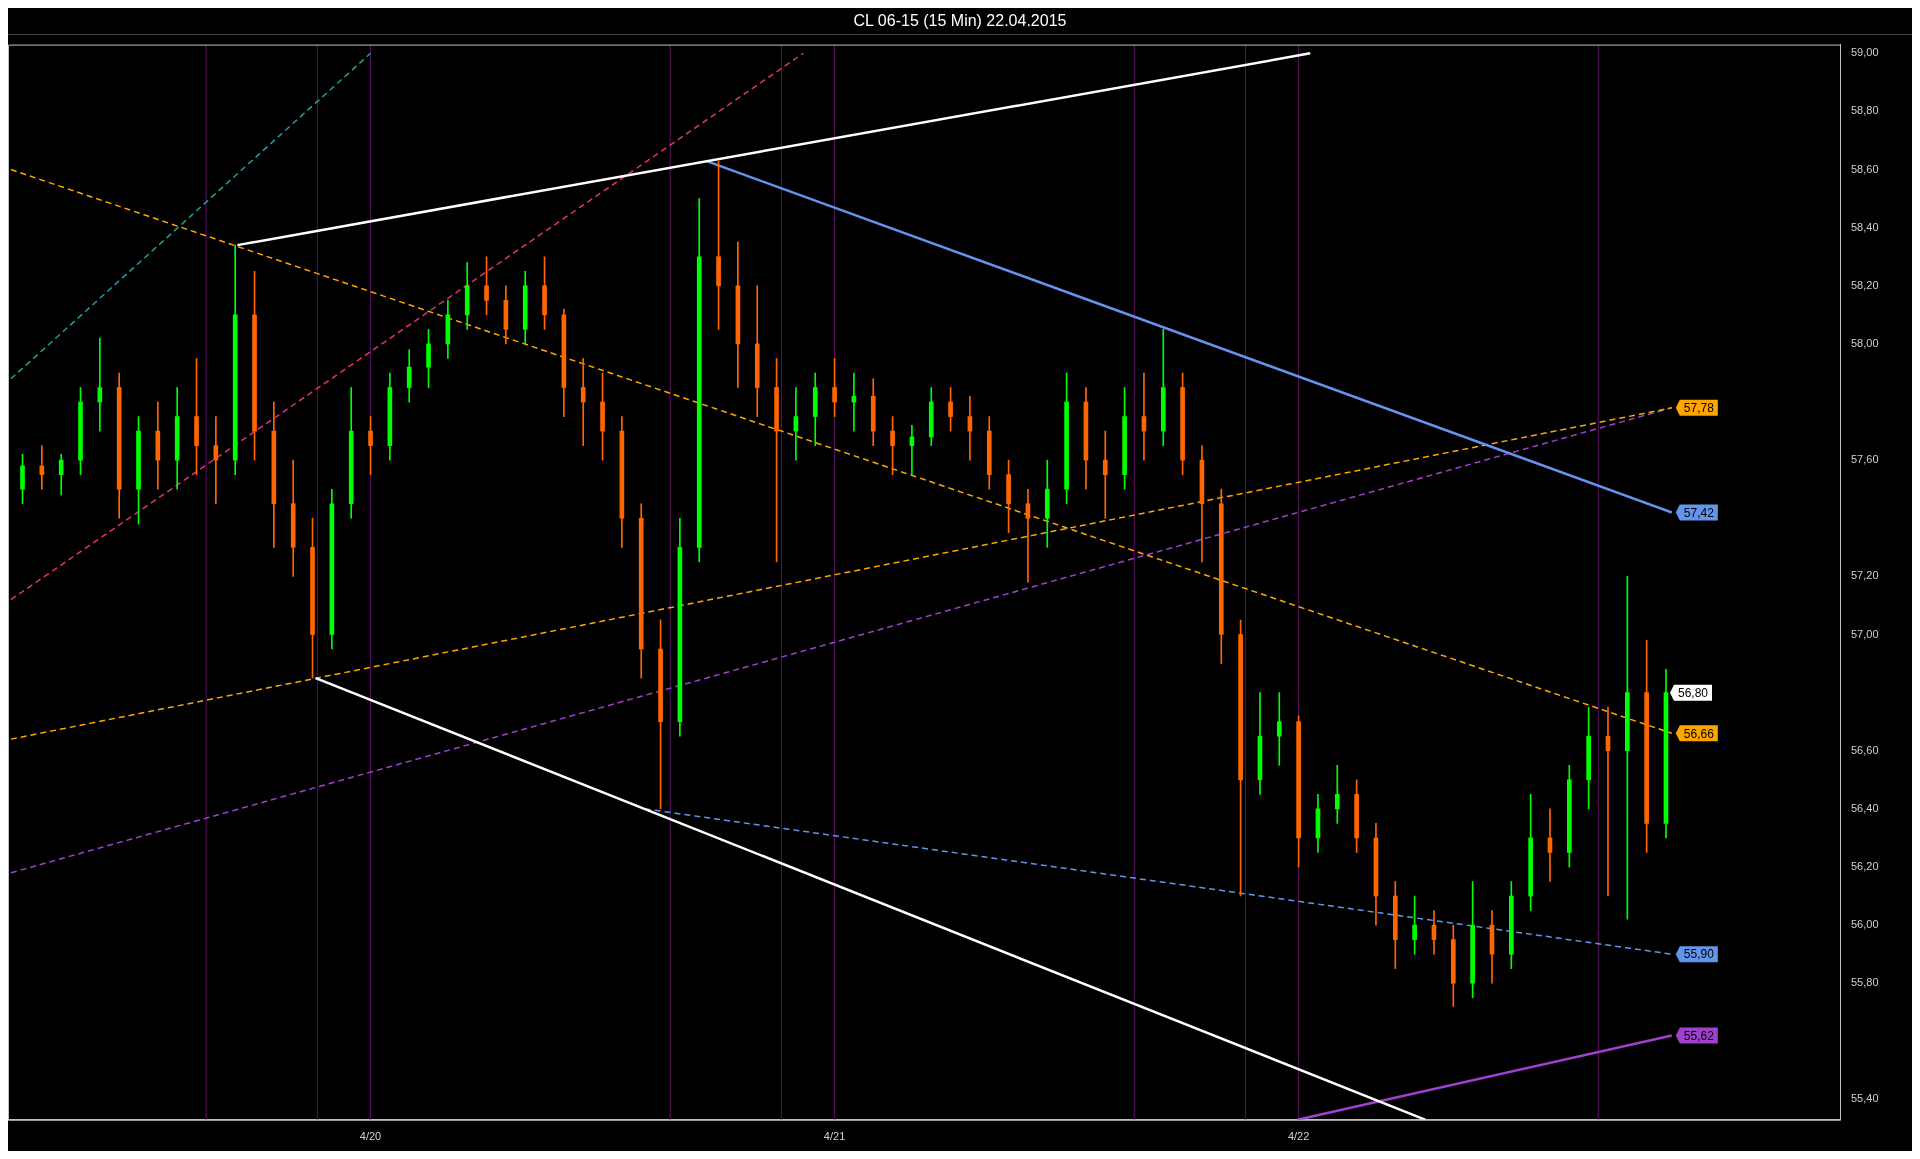 The width and height of the screenshot is (1920, 1159). I want to click on y-tick-label: 58,80, so click(1865, 110).